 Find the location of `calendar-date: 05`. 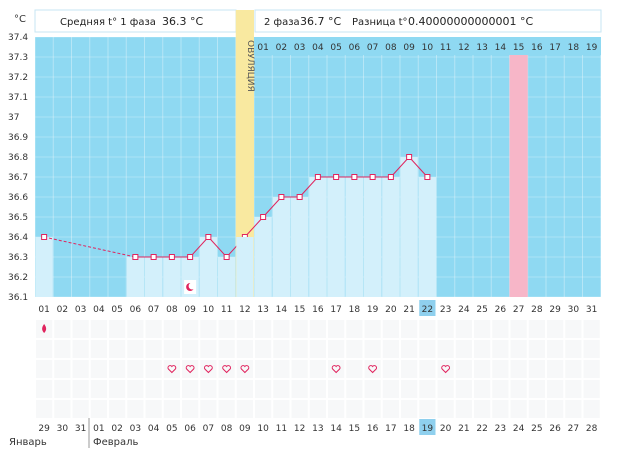

calendar-date: 05 is located at coordinates (171, 429).